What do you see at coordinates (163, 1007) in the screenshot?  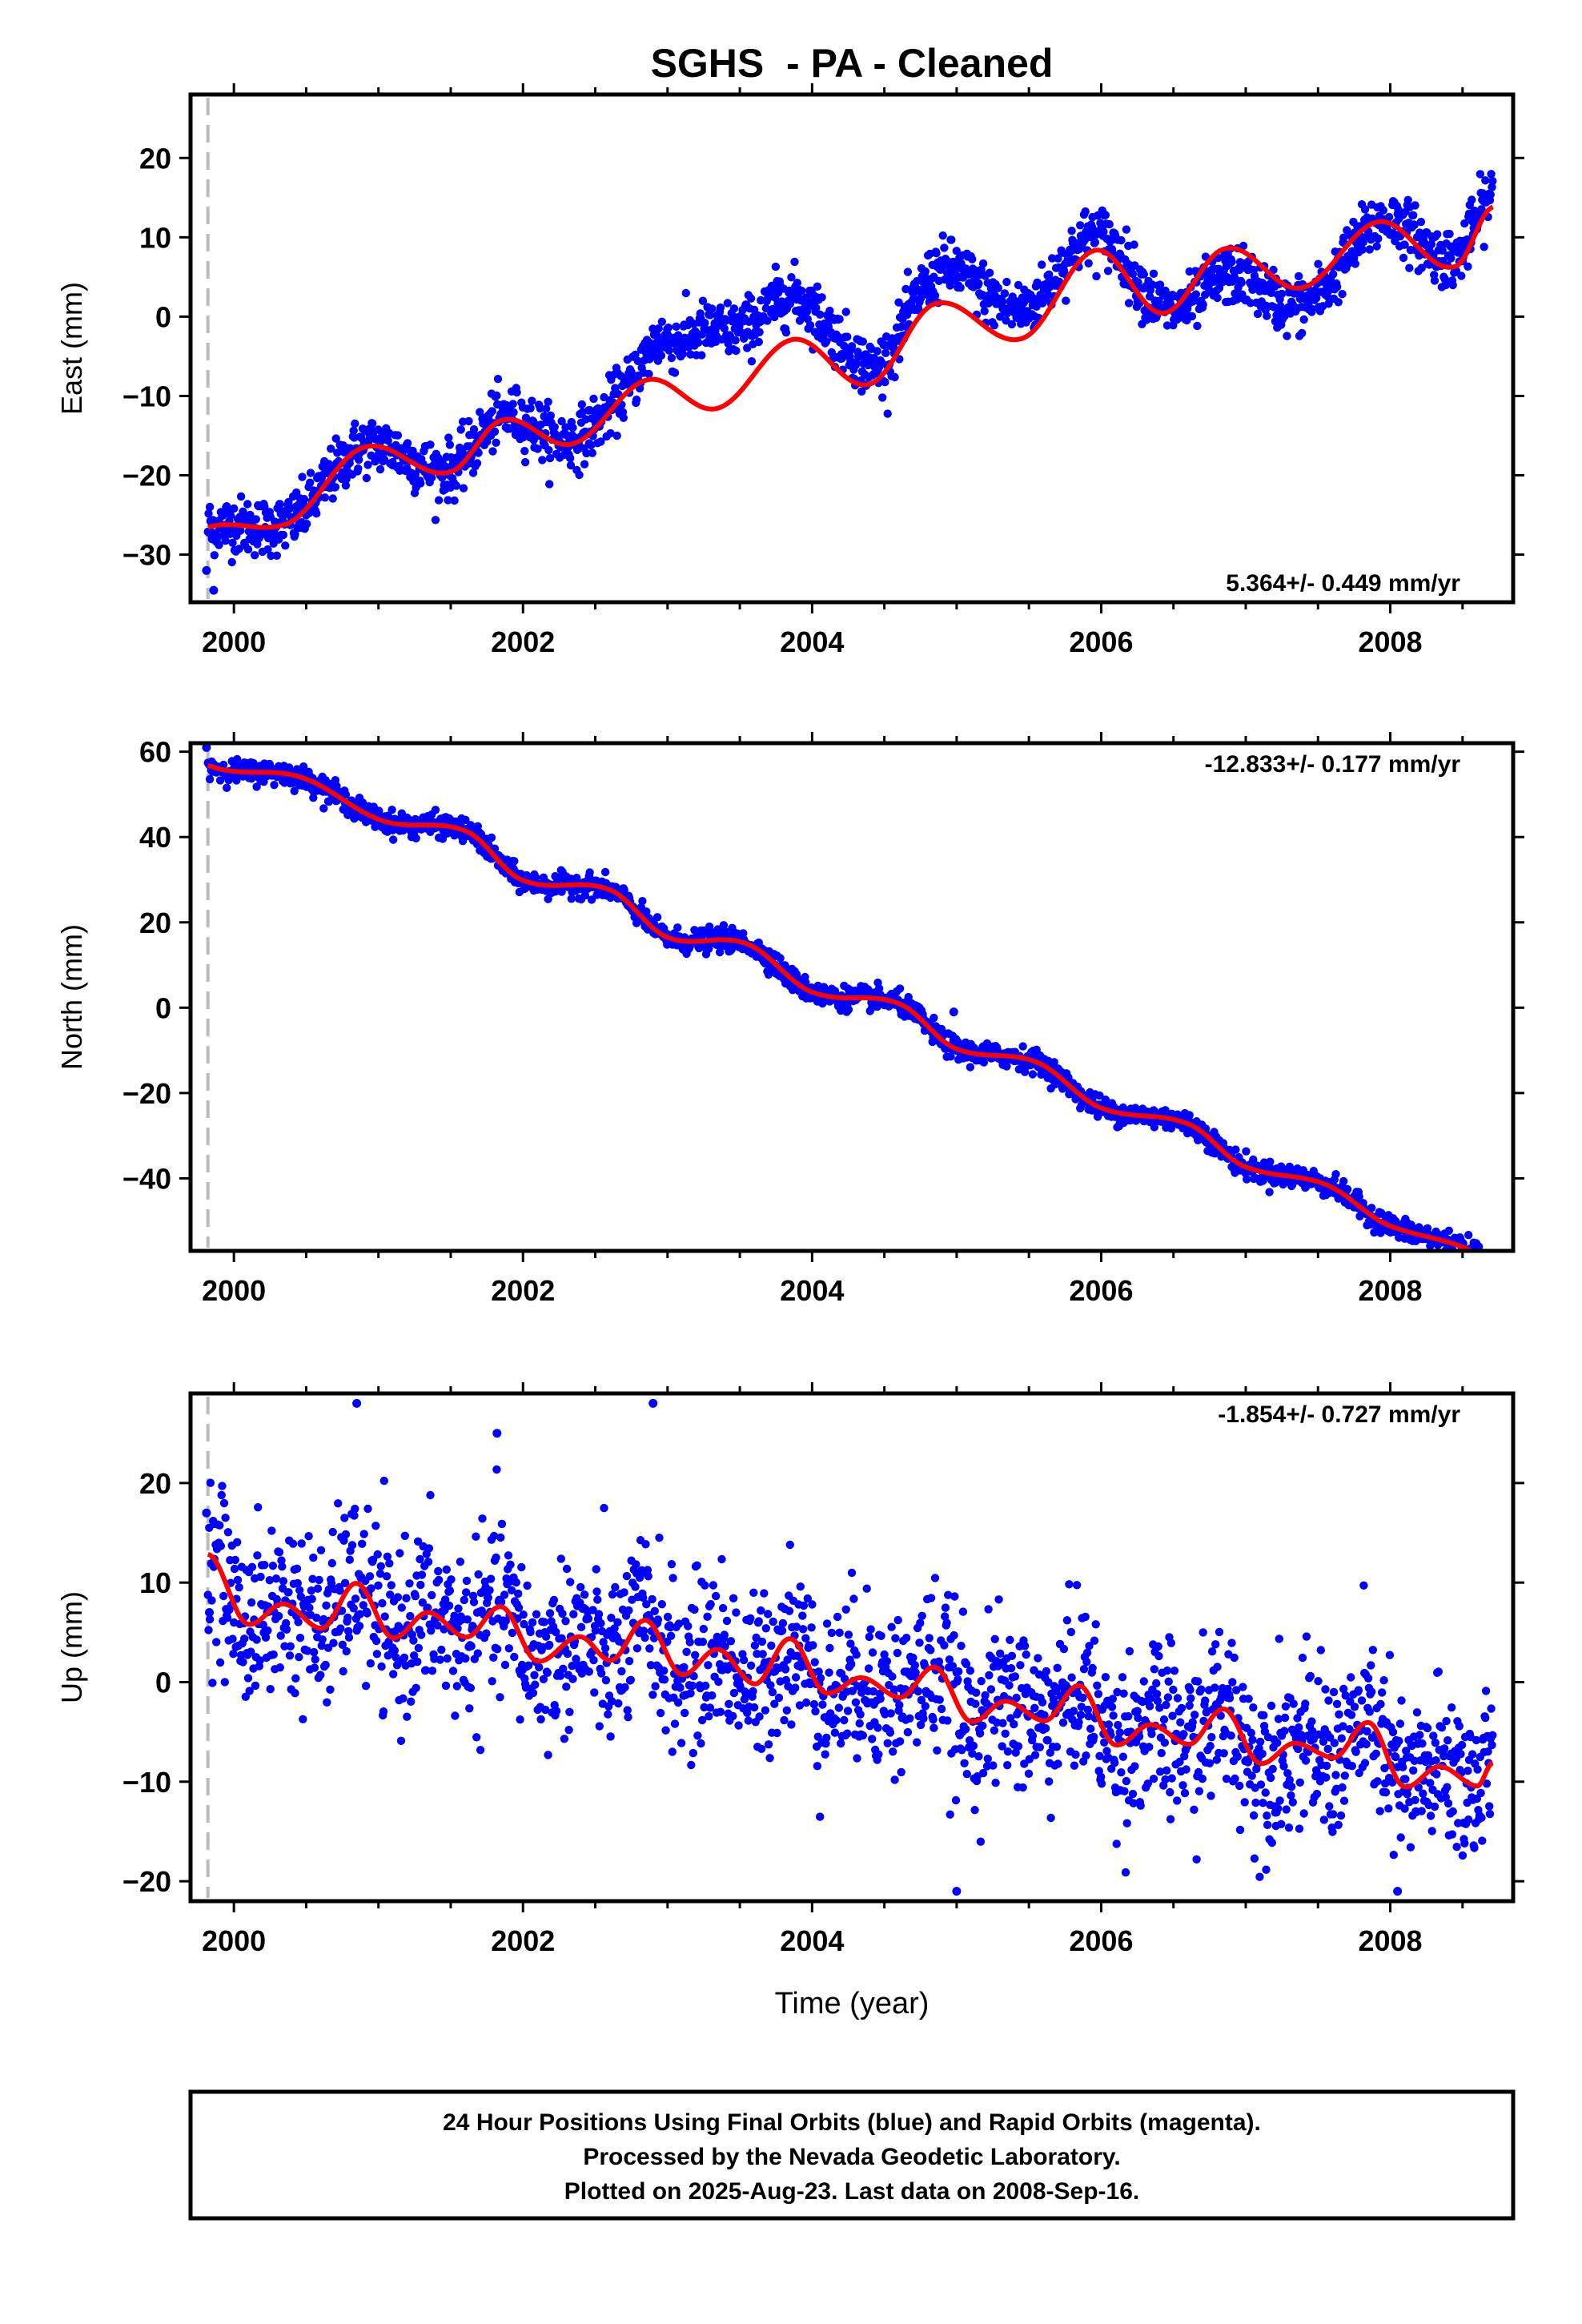 I see `y-tick-label: 0` at bounding box center [163, 1007].